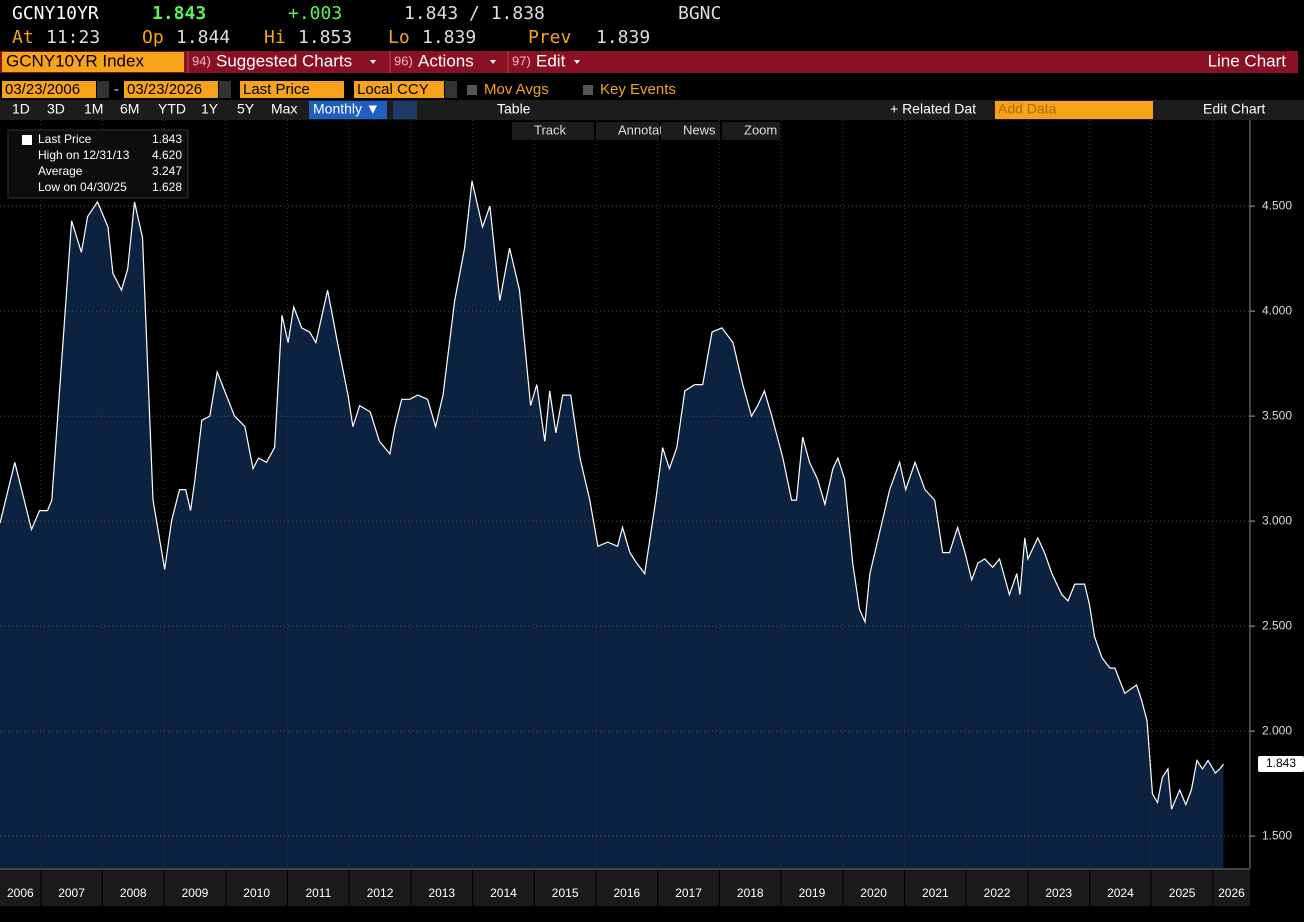 The height and width of the screenshot is (922, 1304). I want to click on y-tick-label: 2.500, so click(1277, 625).